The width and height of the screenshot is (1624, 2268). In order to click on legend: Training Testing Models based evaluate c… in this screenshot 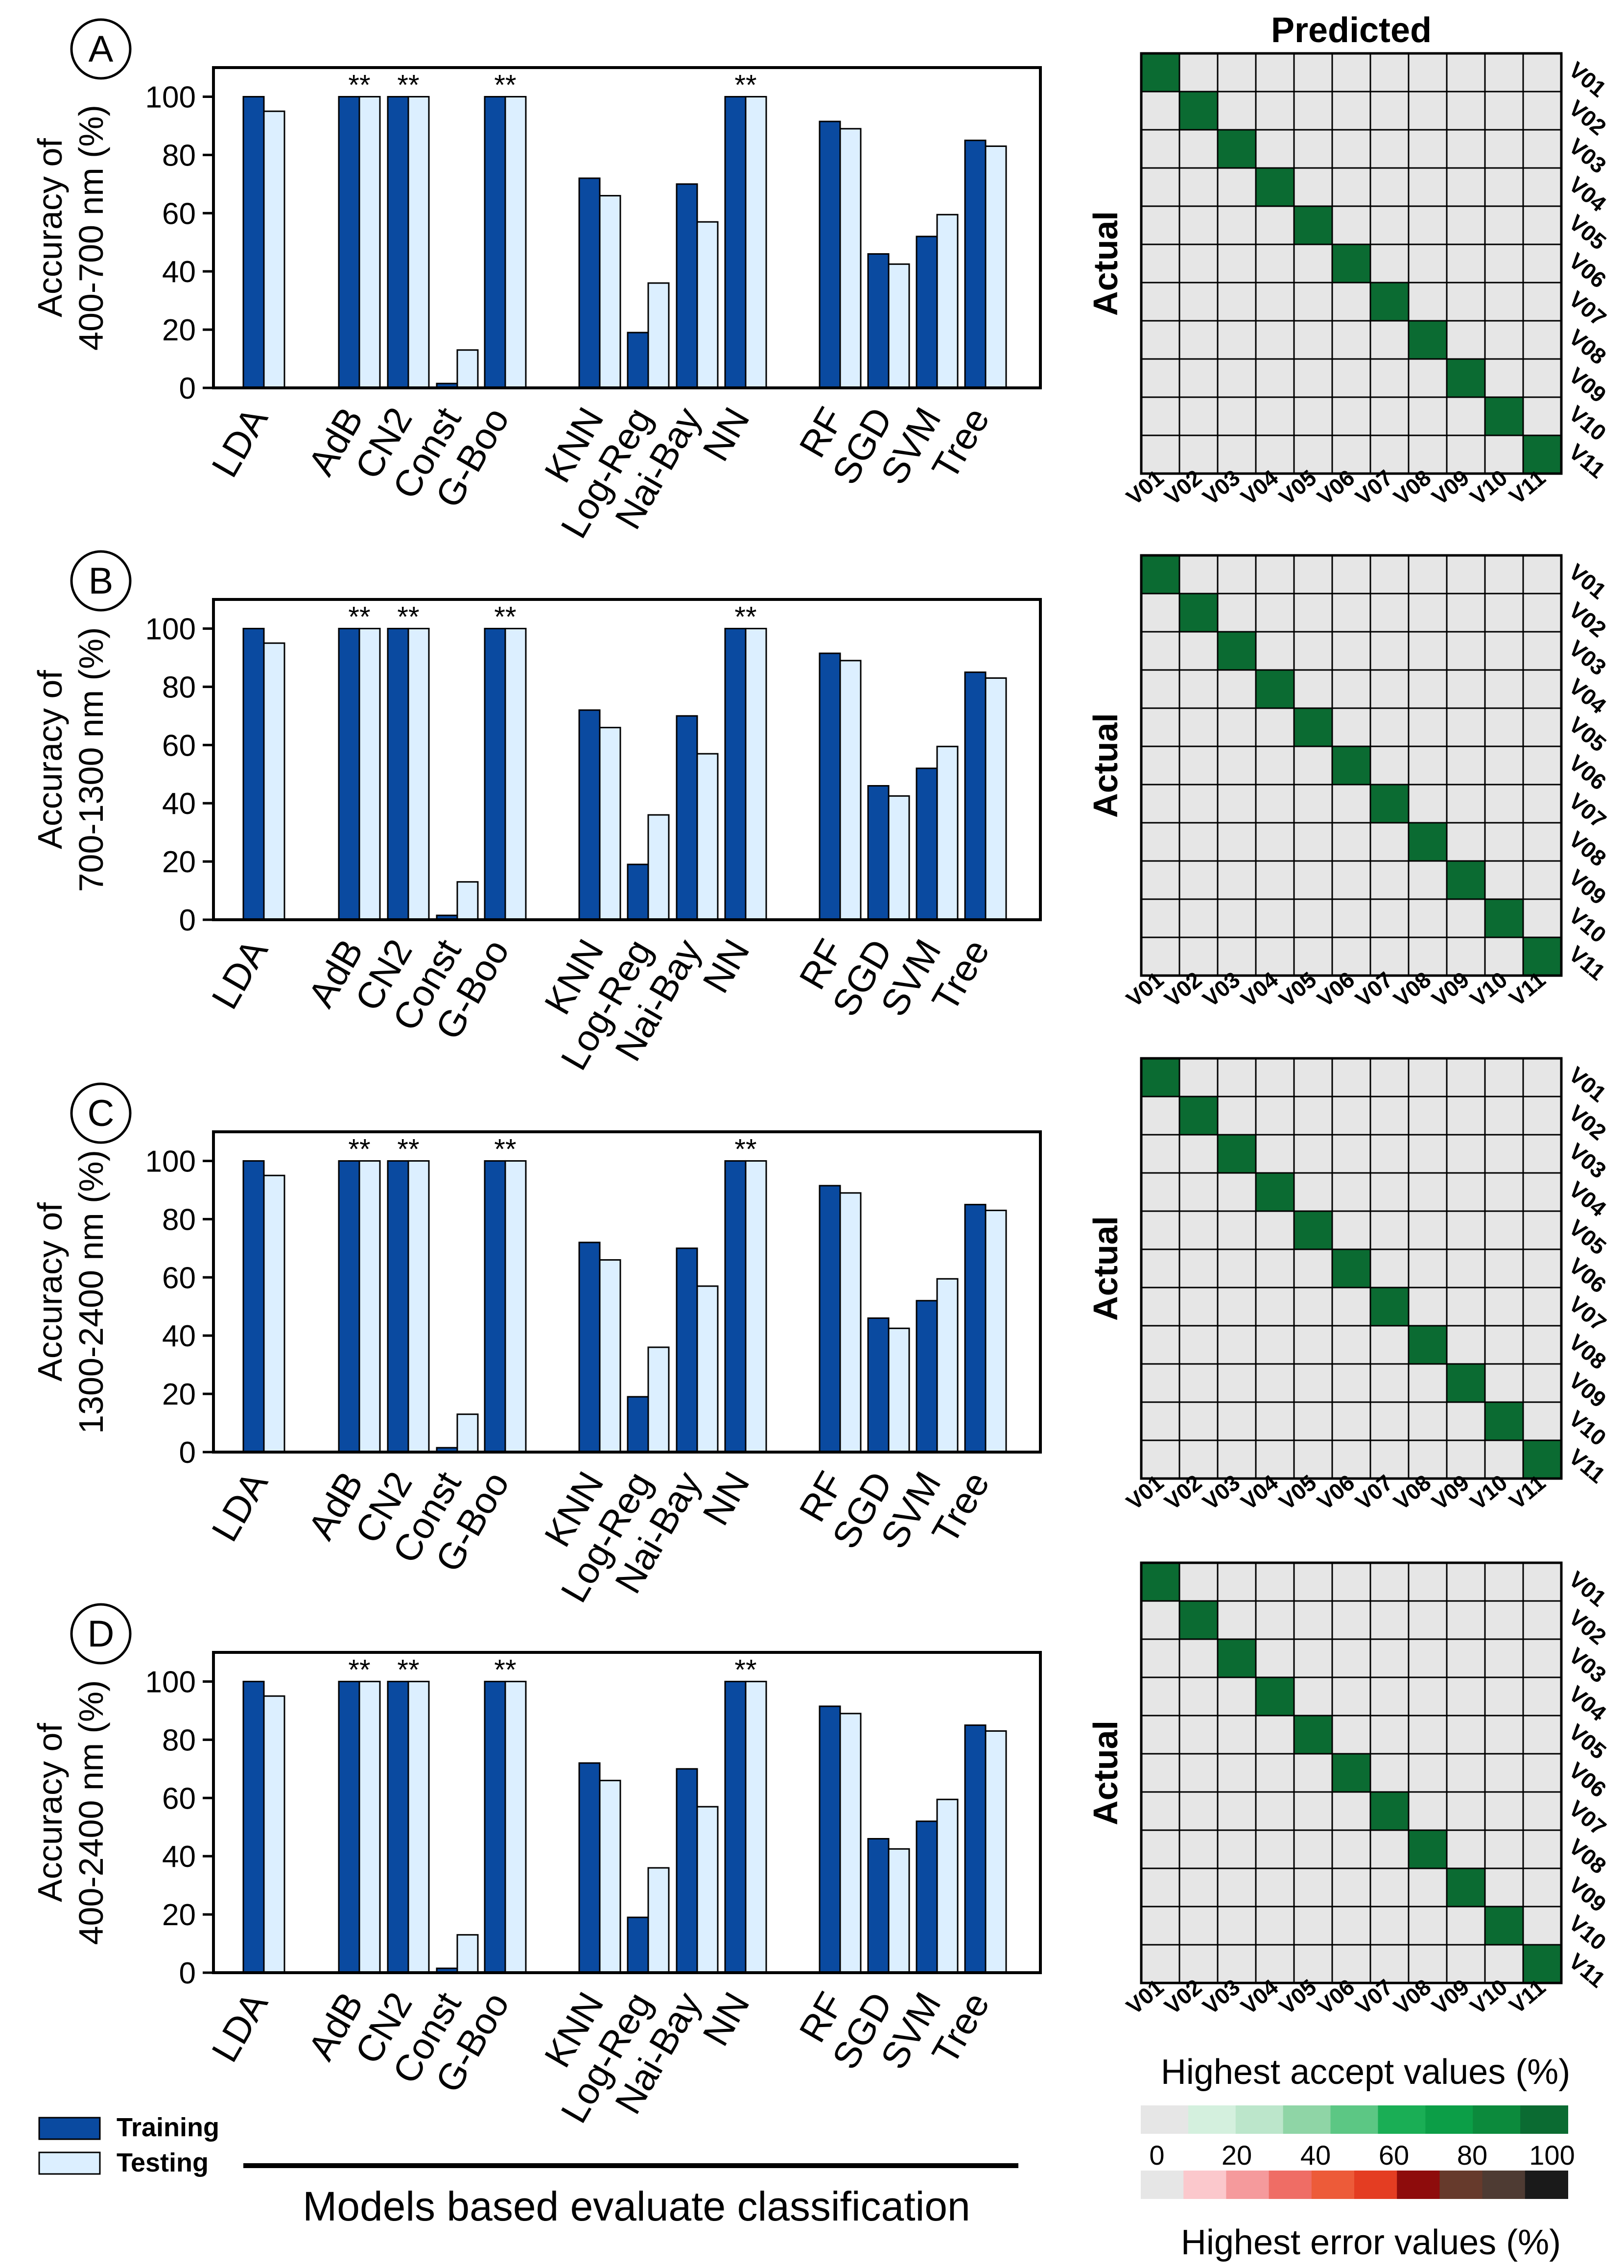, I will do `click(528, 2171)`.